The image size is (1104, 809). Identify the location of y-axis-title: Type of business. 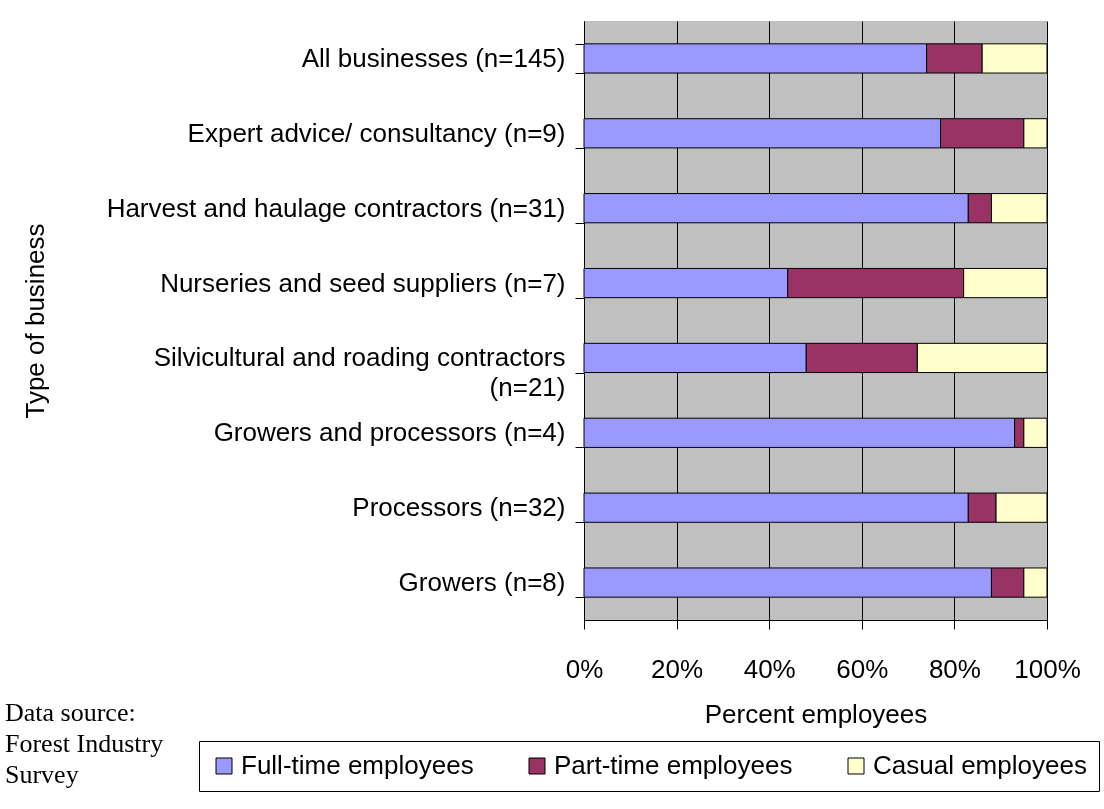
(34, 321).